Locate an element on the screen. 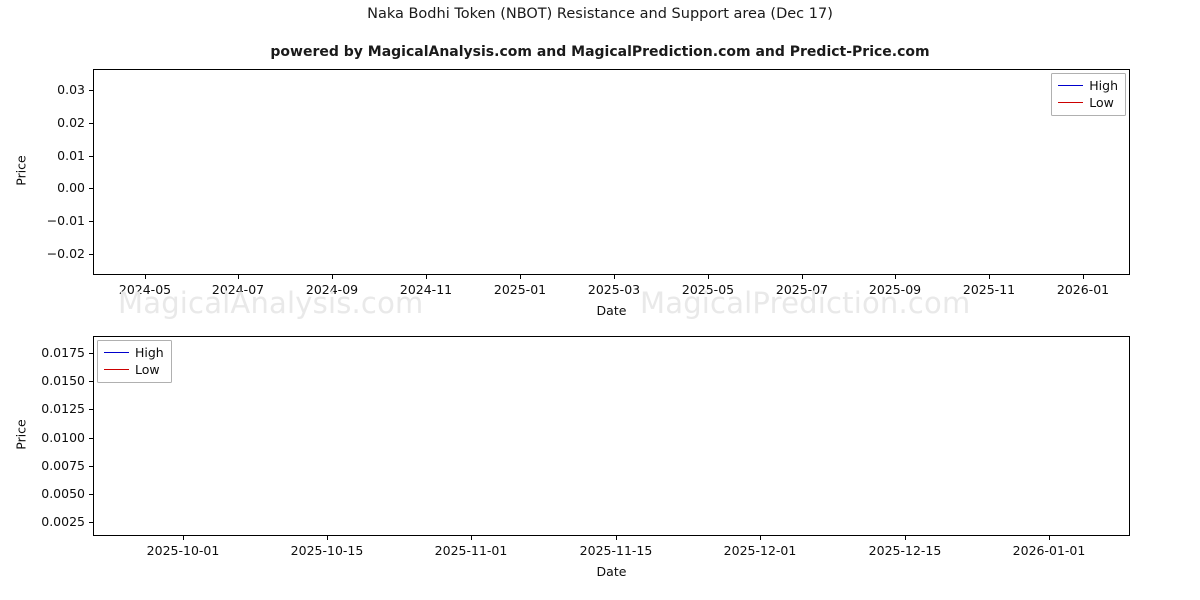 This screenshot has width=1200, height=600. y-tick-label: 0.01 is located at coordinates (71, 155).